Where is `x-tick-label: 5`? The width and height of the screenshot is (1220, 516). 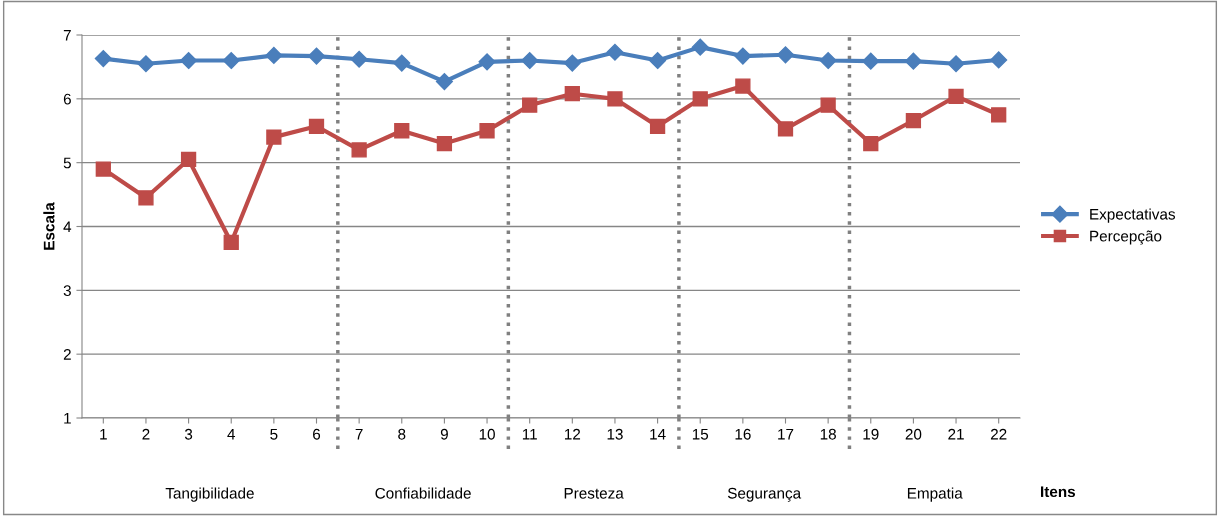
x-tick-label: 5 is located at coordinates (274, 434).